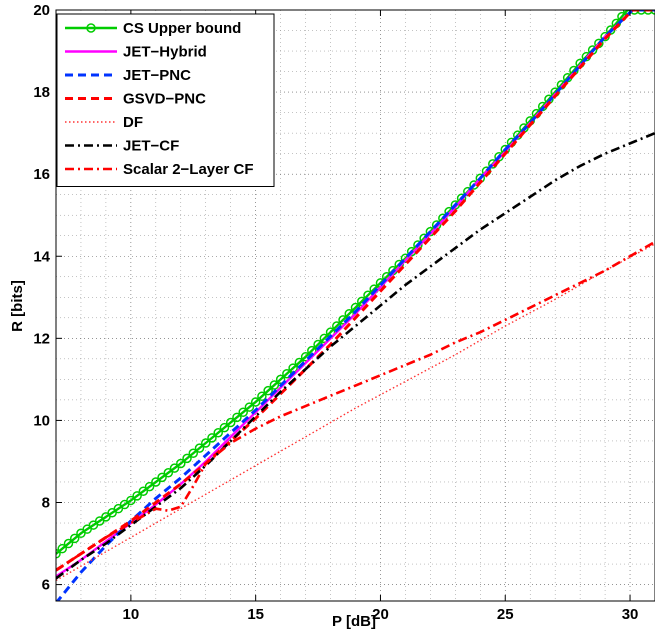 The height and width of the screenshot is (630, 655). I want to click on y-tick-label: 10, so click(41, 420).